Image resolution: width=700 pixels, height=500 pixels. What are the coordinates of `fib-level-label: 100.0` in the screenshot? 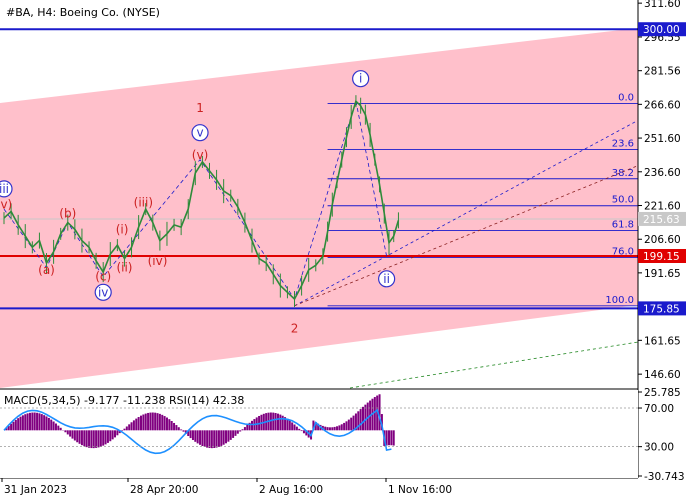 It's located at (619, 300).